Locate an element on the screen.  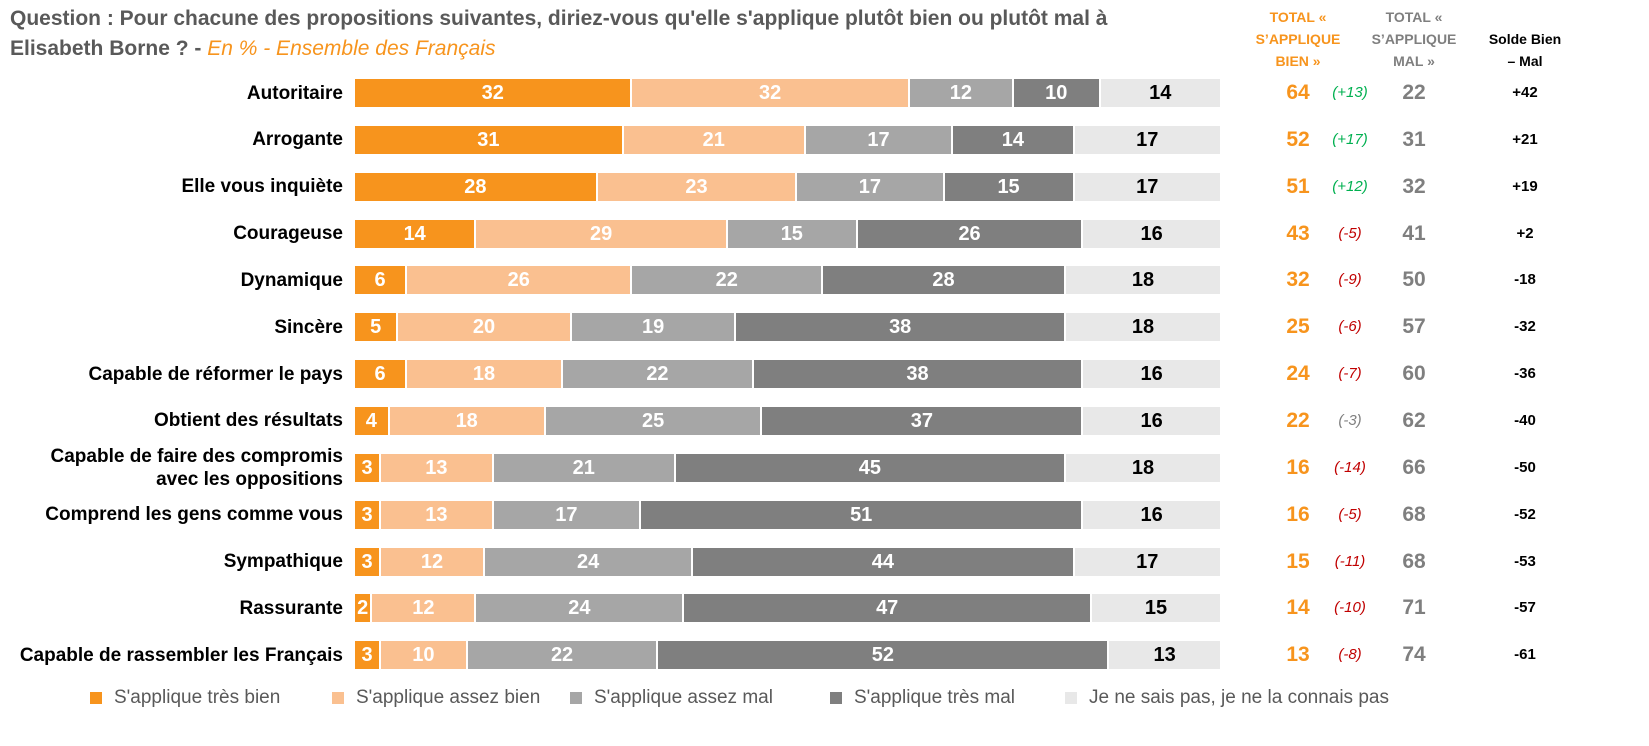
category-label: Comprend les gens comme vous is located at coordinates (194, 515).